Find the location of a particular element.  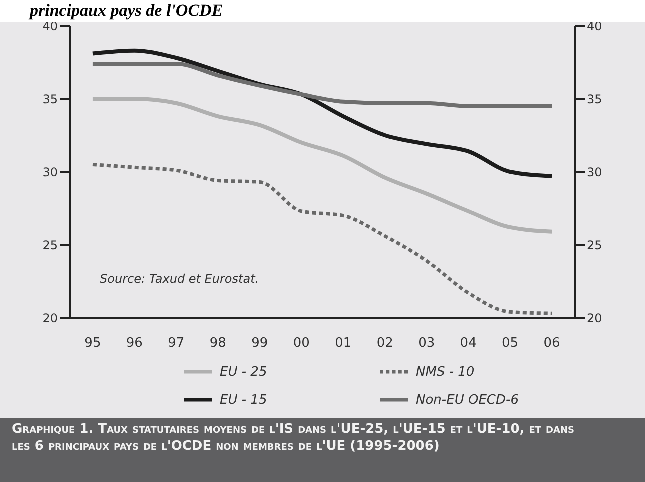

x-tick-label: 98 is located at coordinates (218, 344).